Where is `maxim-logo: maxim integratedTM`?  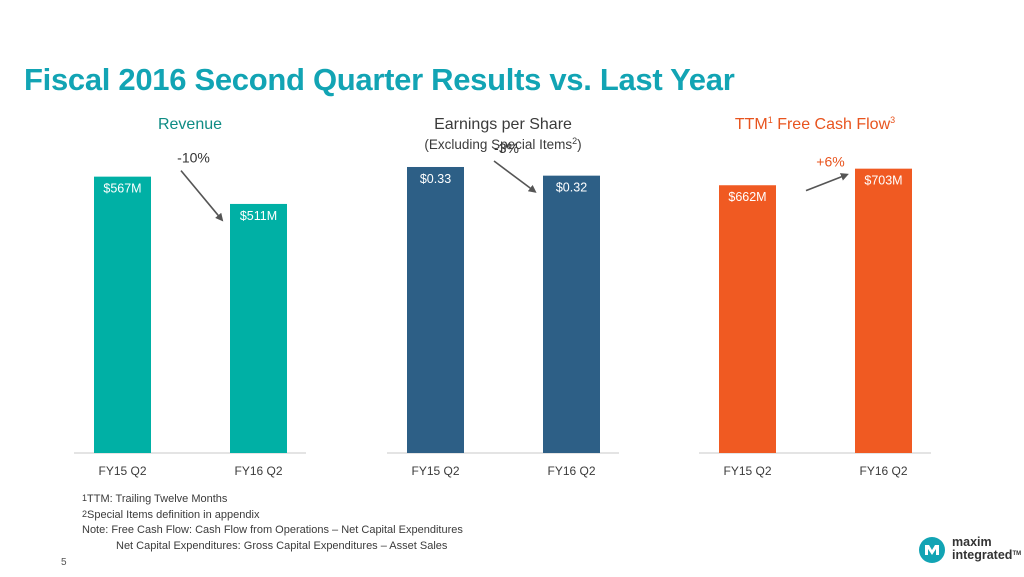
maxim-logo: maxim integratedTM is located at coordinates (969, 552).